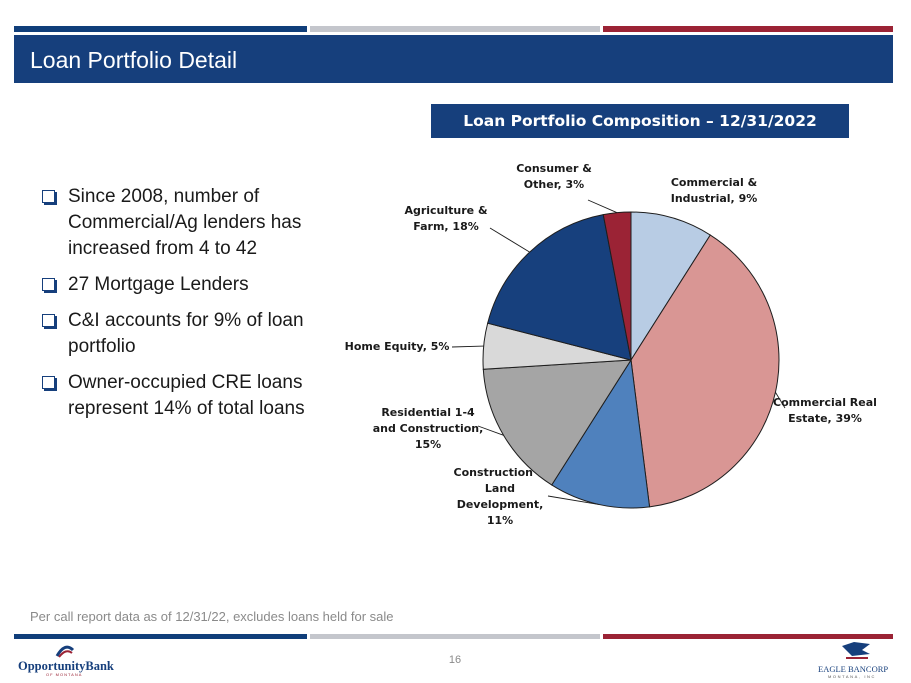 This screenshot has width=911, height=683. Describe the element at coordinates (500, 496) in the screenshot. I see `slice-label: Construction & Land Development, 11%` at that location.